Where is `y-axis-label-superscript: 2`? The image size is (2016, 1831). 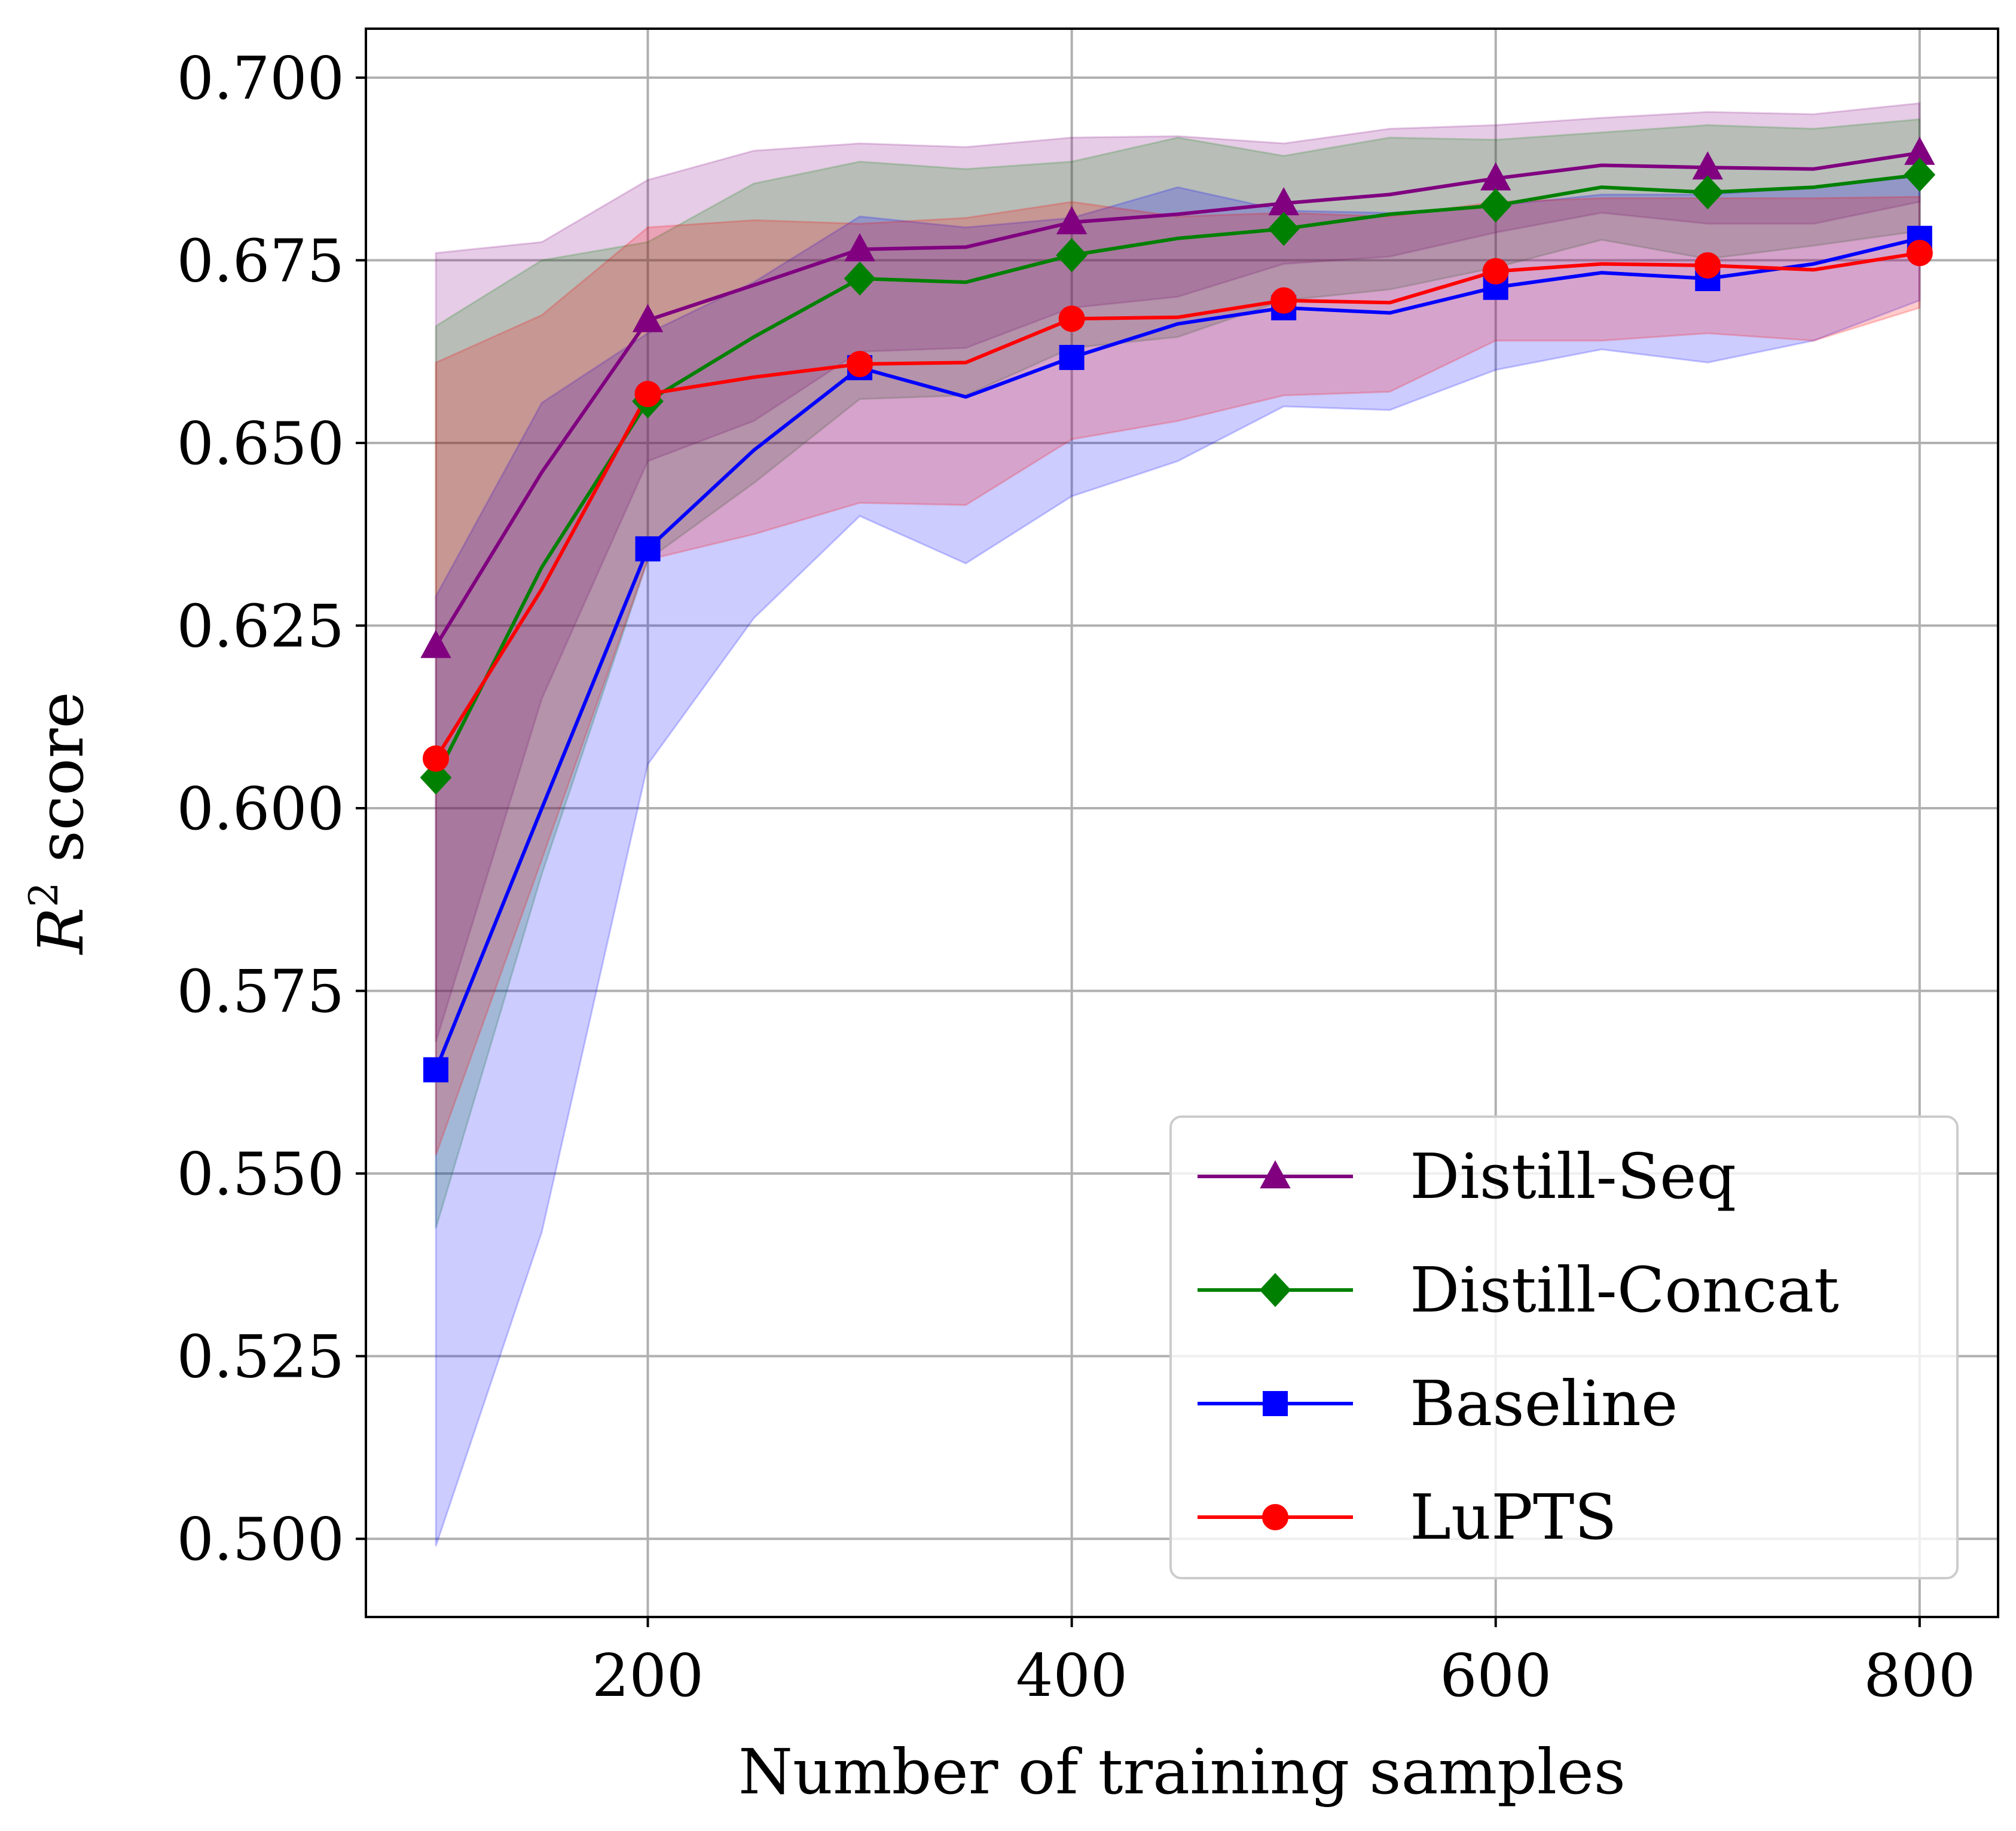 y-axis-label-superscript: 2 is located at coordinates (44, 895).